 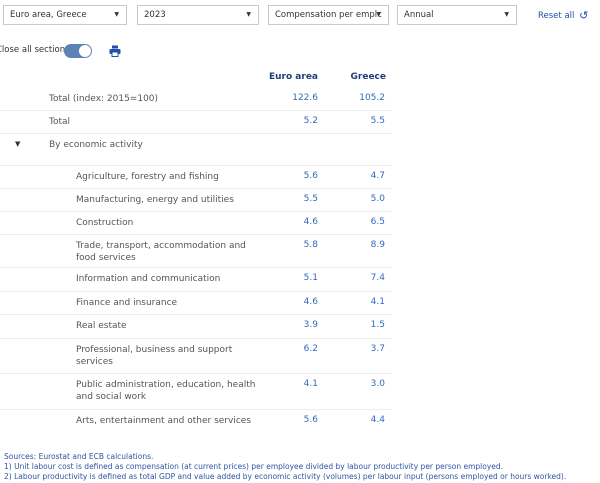 What do you see at coordinates (310, 349) in the screenshot?
I see `euro-area-value: 6.2` at bounding box center [310, 349].